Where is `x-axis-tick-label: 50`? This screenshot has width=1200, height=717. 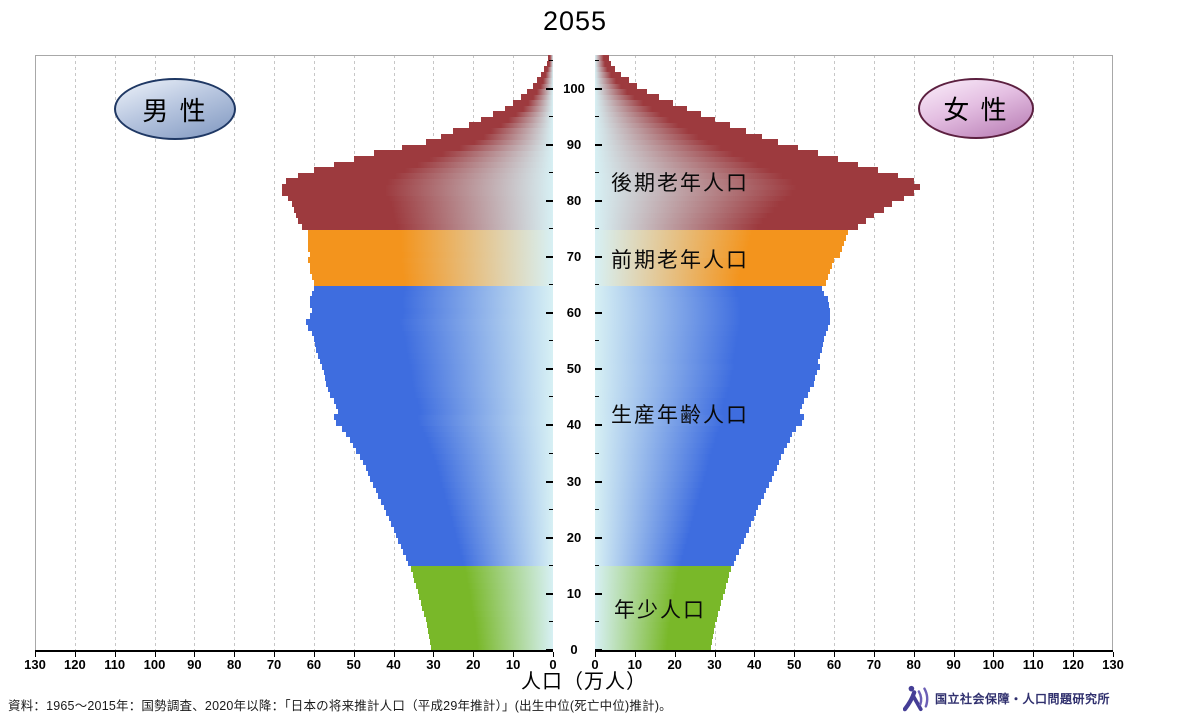 x-axis-tick-label: 50 is located at coordinates (353, 664).